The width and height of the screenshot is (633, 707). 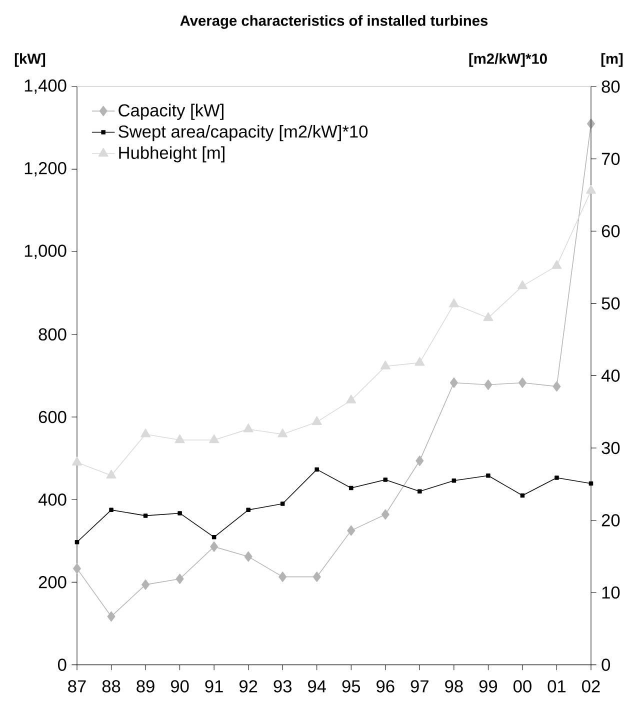 I want to click on y2-tick-label: 30, so click(x=611, y=448).